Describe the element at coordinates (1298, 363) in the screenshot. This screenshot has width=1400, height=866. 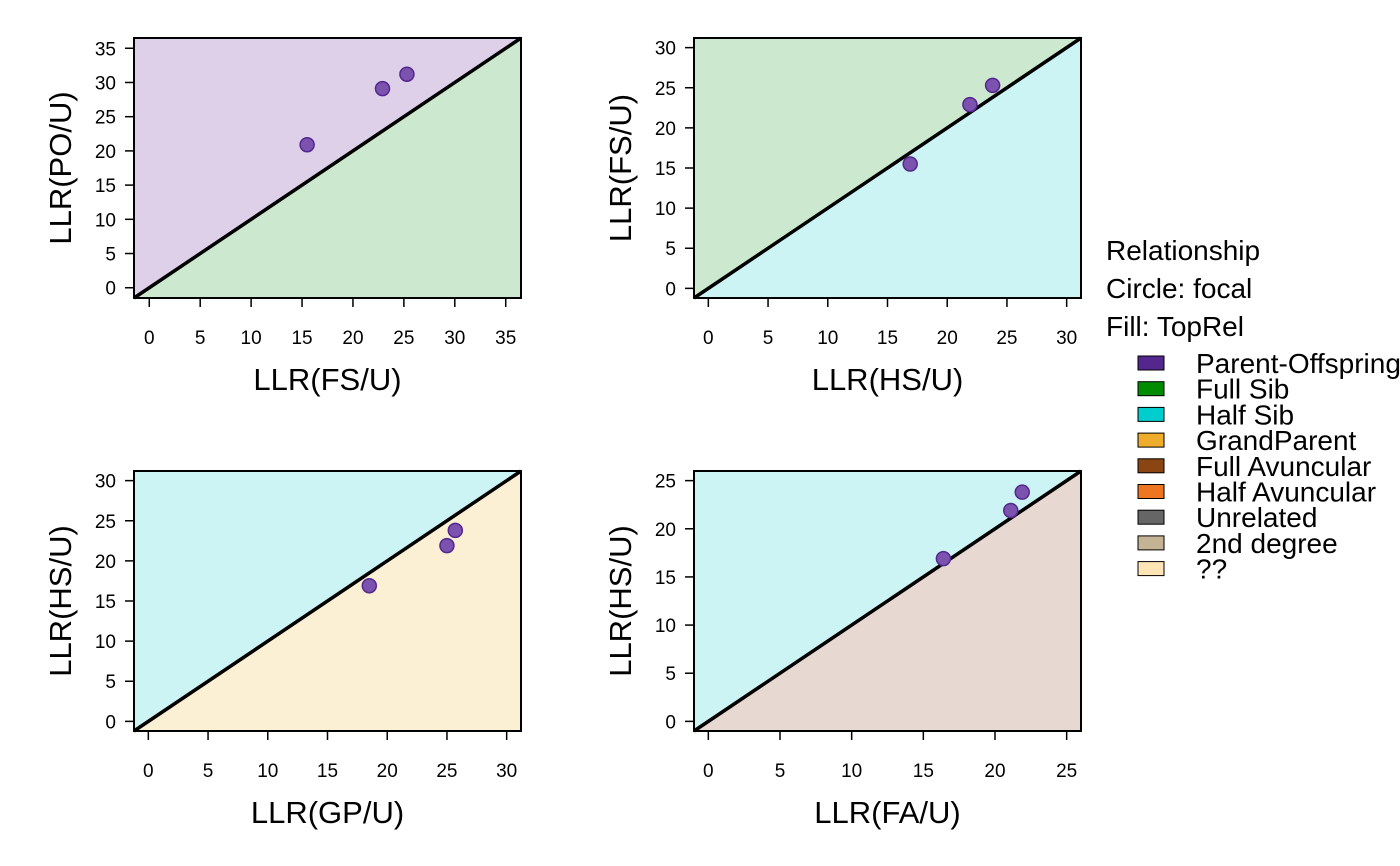
I see `legend-label: Parent-Offspring` at that location.